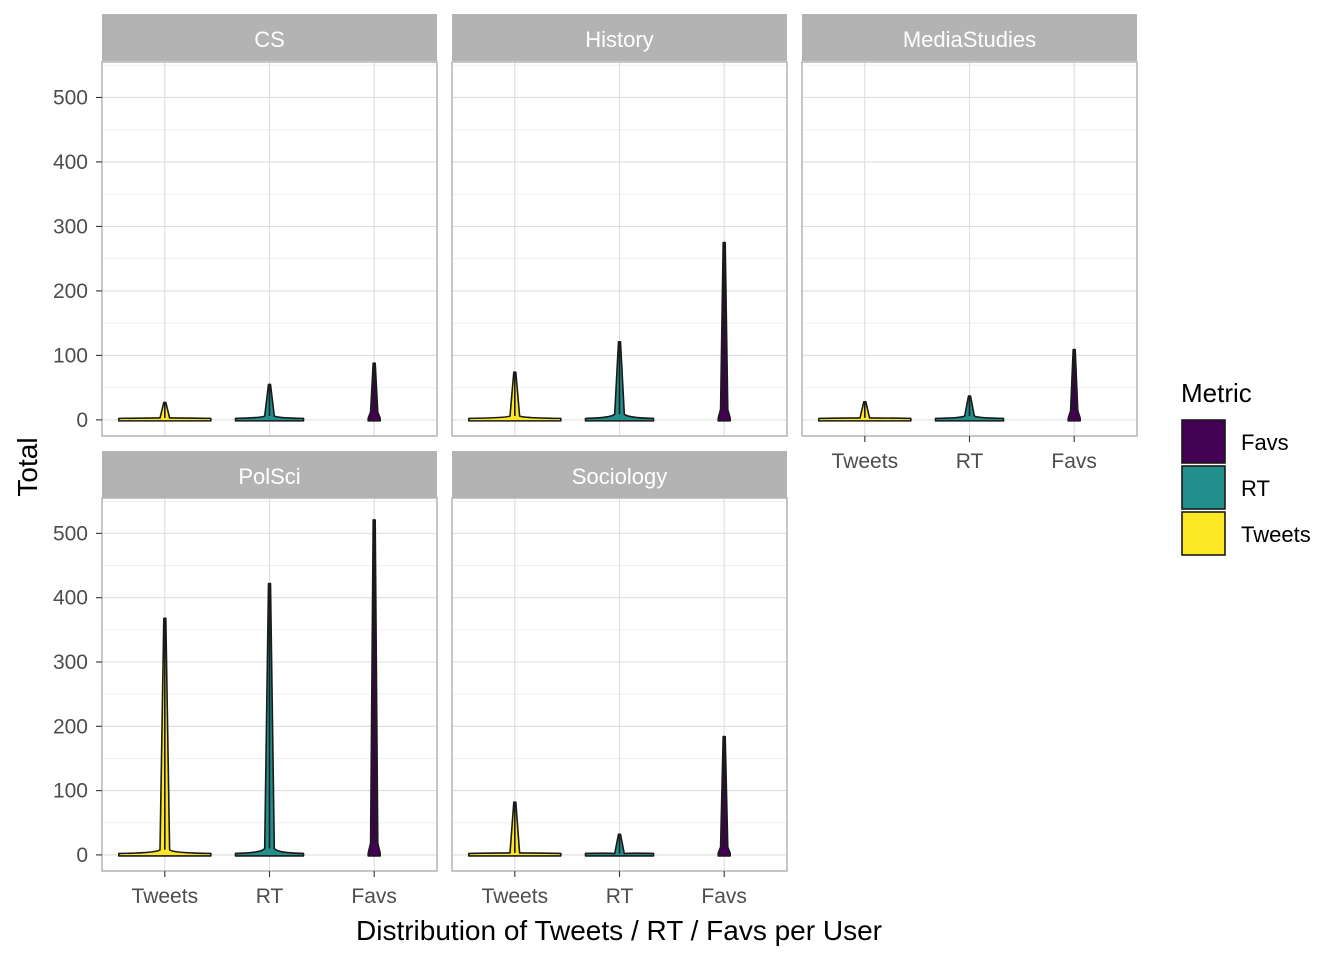 The height and width of the screenshot is (960, 1344). What do you see at coordinates (374, 688) in the screenshot?
I see `violin-polsci-favs` at bounding box center [374, 688].